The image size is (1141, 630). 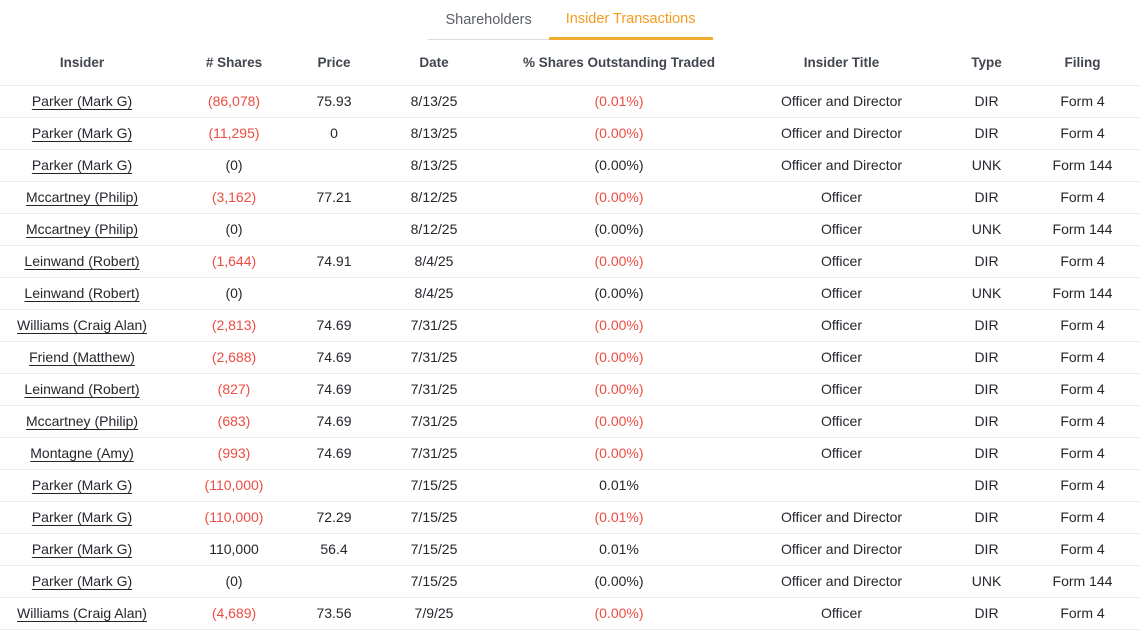 I want to click on pct-outstanding-cell: (0.01%), so click(x=619, y=516).